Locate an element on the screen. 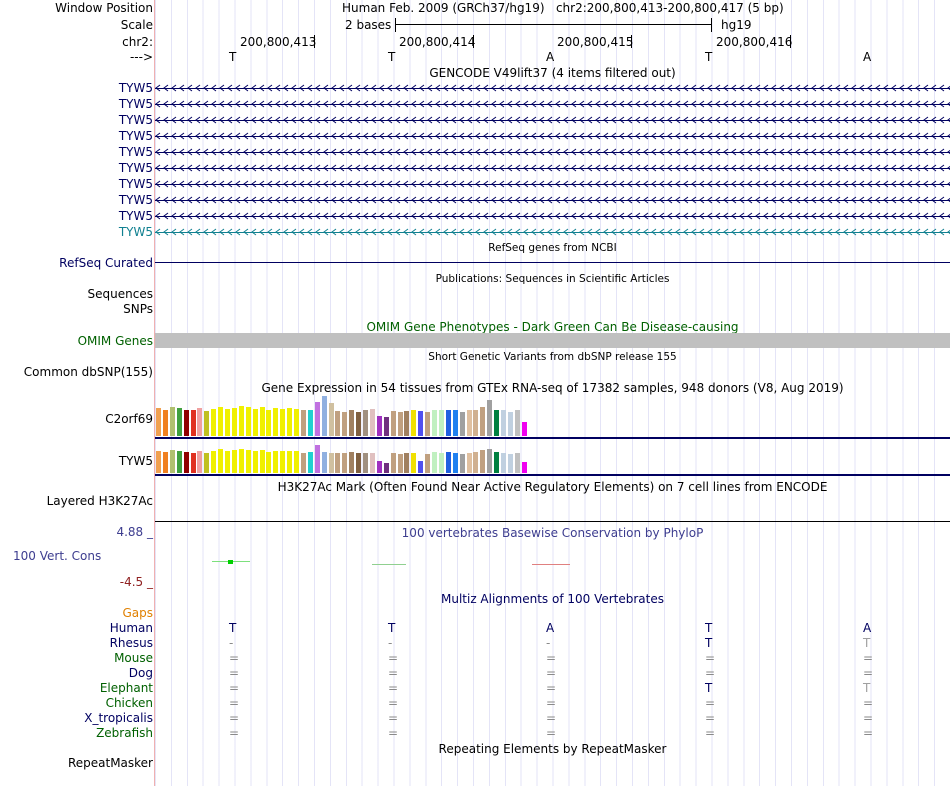 The width and height of the screenshot is (950, 786). refseq-track-title: RefSeq genes from NCBI is located at coordinates (552, 248).